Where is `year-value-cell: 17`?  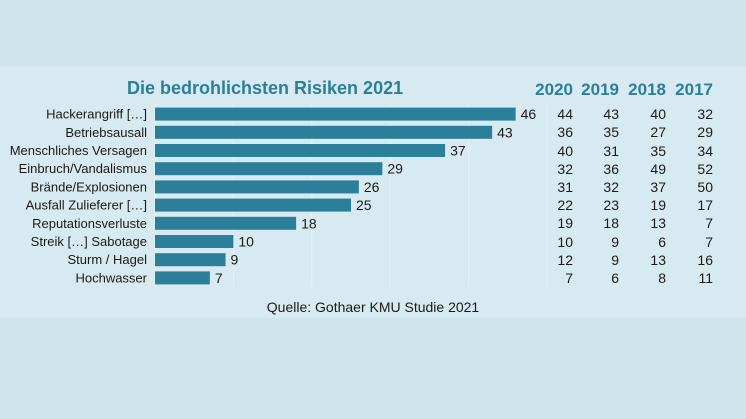 year-value-cell: 17 is located at coordinates (705, 205).